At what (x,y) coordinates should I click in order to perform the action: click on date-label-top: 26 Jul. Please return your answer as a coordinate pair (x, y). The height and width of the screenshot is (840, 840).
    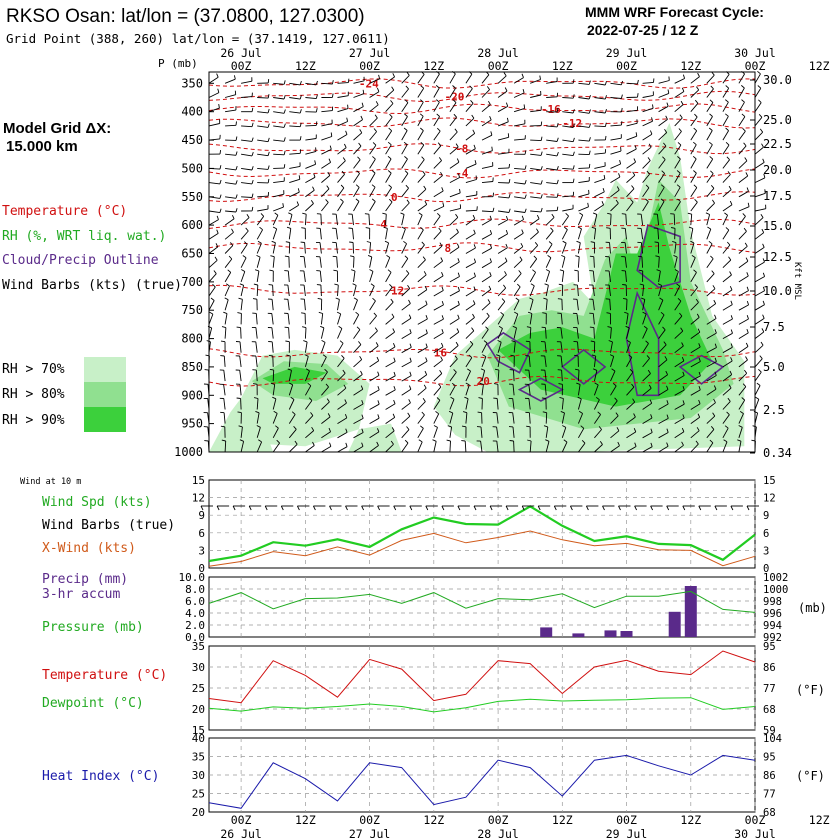
    Looking at the image, I should click on (241, 53).